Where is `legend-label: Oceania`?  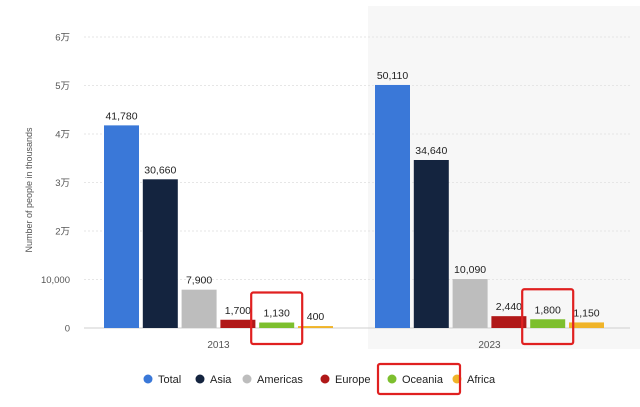 legend-label: Oceania is located at coordinates (423, 380).